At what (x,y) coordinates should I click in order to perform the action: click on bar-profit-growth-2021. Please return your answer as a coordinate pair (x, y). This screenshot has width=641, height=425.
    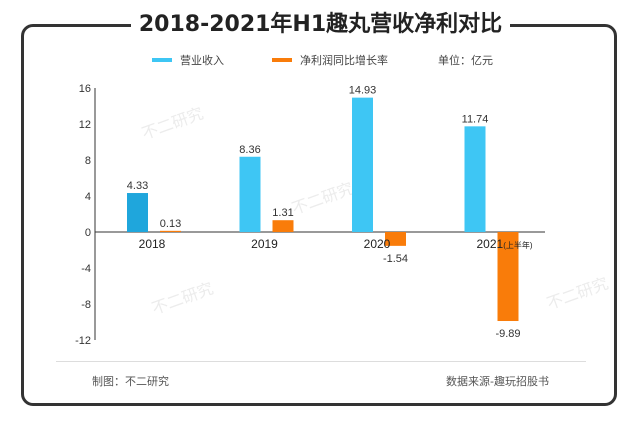
    Looking at the image, I should click on (508, 277).